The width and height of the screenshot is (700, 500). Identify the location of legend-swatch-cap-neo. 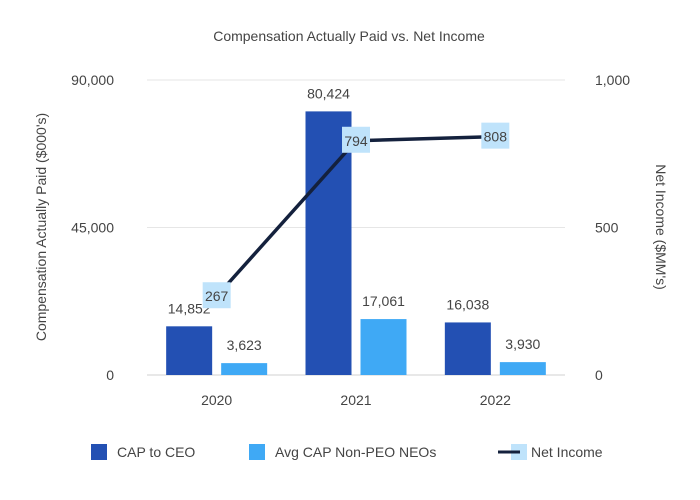
(257, 452).